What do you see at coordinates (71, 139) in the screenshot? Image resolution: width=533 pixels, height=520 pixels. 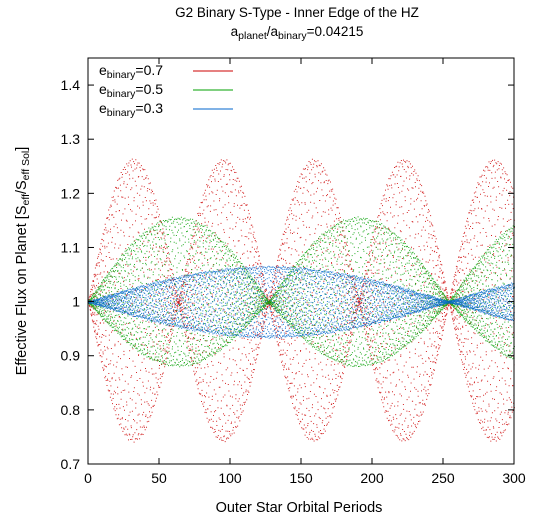 I see `y-tick-label: 1.3` at bounding box center [71, 139].